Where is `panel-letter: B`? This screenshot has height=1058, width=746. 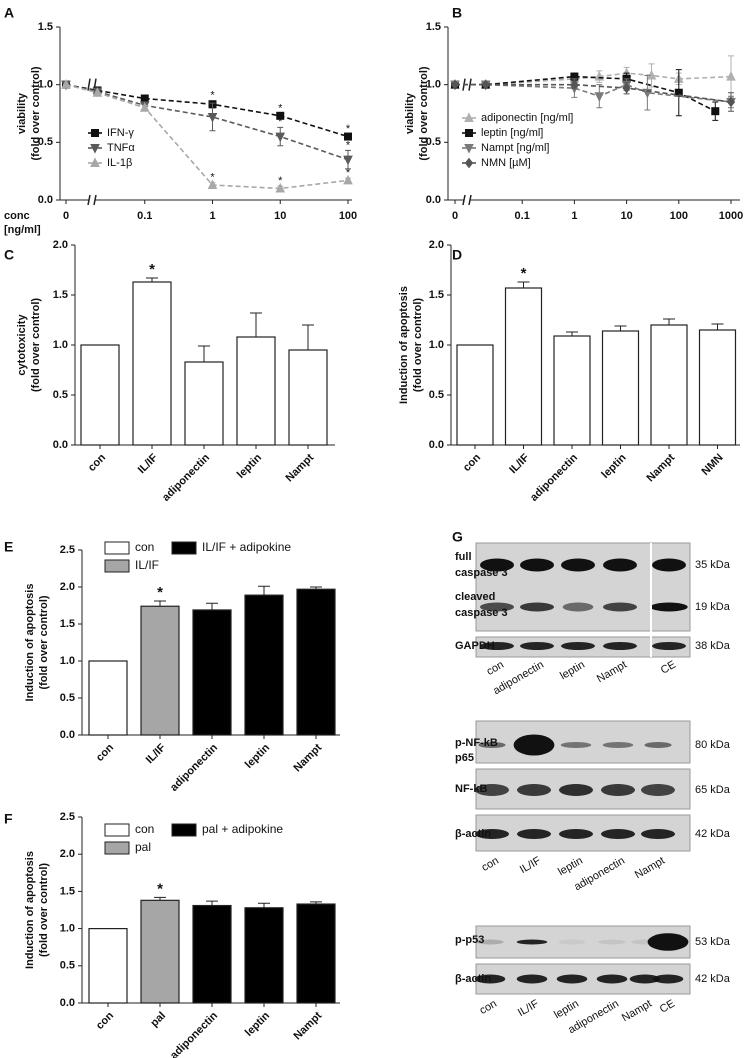
panel-letter: B is located at coordinates (457, 13).